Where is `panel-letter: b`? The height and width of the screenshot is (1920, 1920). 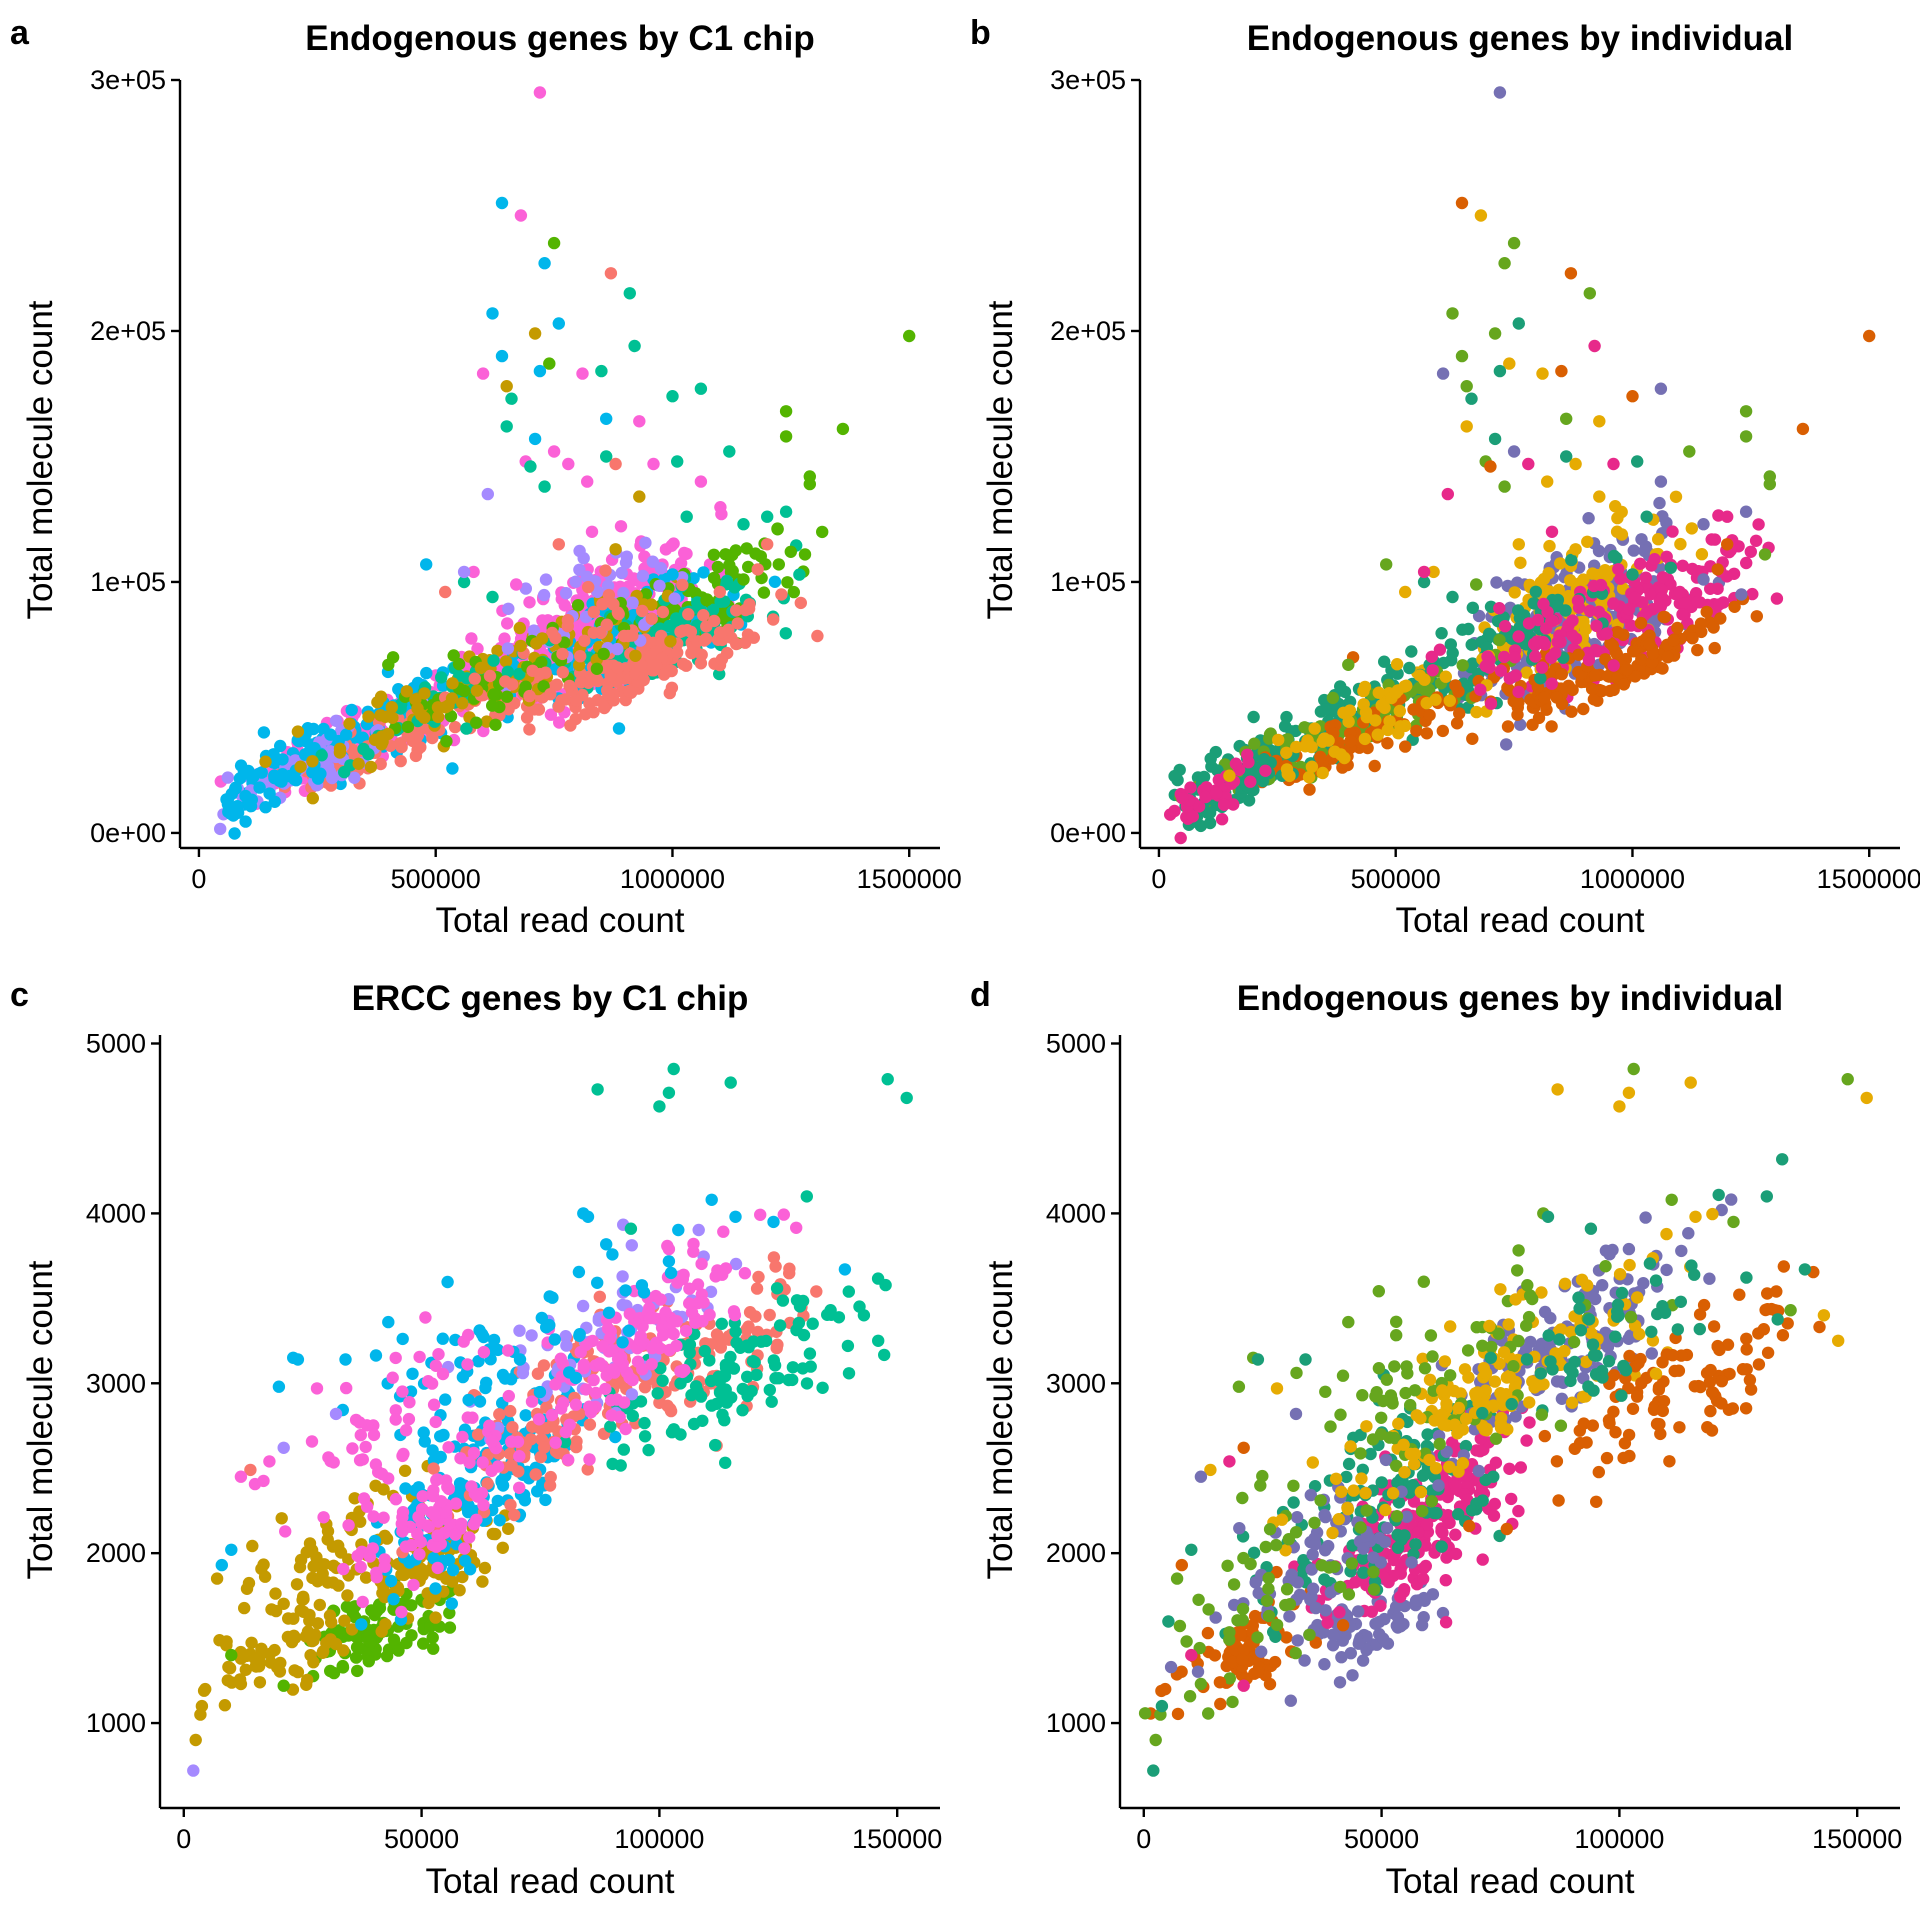
panel-letter: b is located at coordinates (980, 33).